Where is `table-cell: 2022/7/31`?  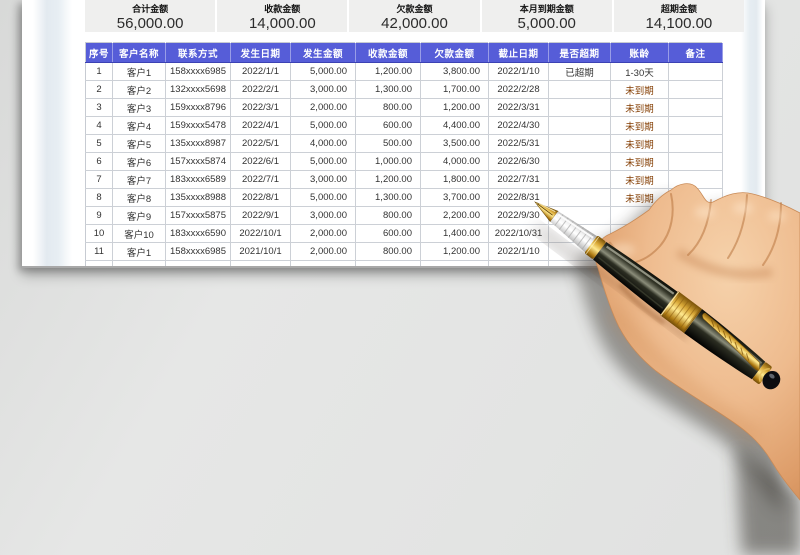
table-cell: 2022/7/31 is located at coordinates (518, 179).